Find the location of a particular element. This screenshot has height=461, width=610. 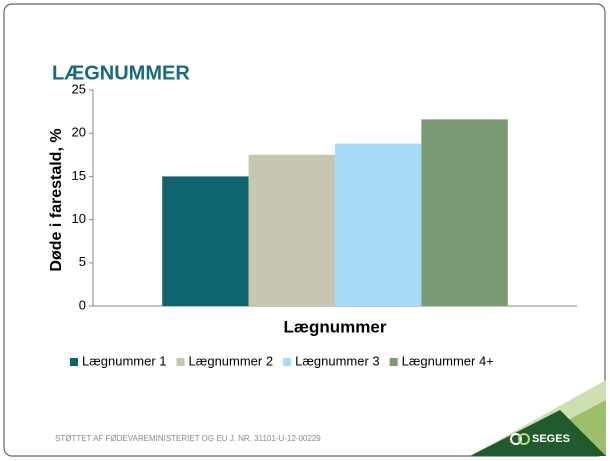

legend-label: Lægnummer 3 is located at coordinates (337, 360).